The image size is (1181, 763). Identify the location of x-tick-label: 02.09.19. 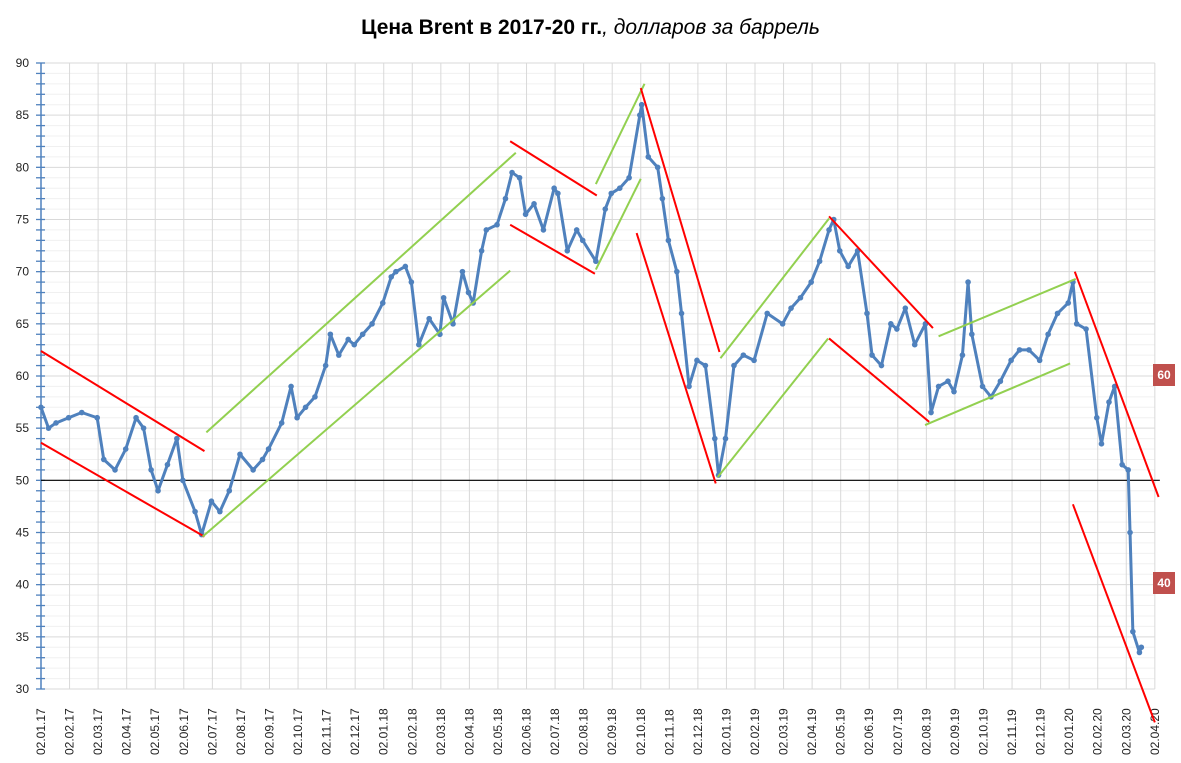
(955, 731).